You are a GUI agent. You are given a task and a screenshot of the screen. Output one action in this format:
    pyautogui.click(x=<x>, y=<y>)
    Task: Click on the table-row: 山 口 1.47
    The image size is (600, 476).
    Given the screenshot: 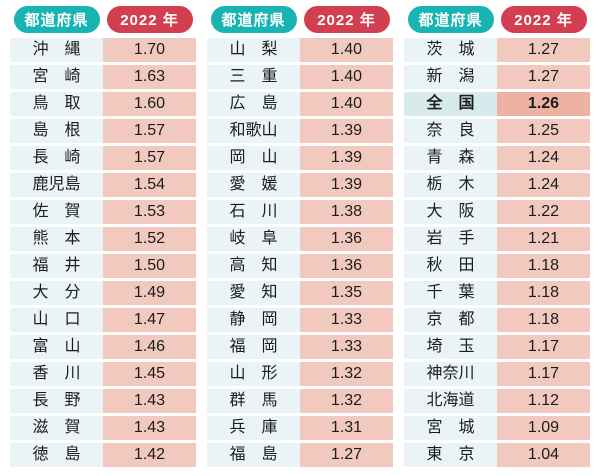 What is the action you would take?
    pyautogui.click(x=103, y=320)
    